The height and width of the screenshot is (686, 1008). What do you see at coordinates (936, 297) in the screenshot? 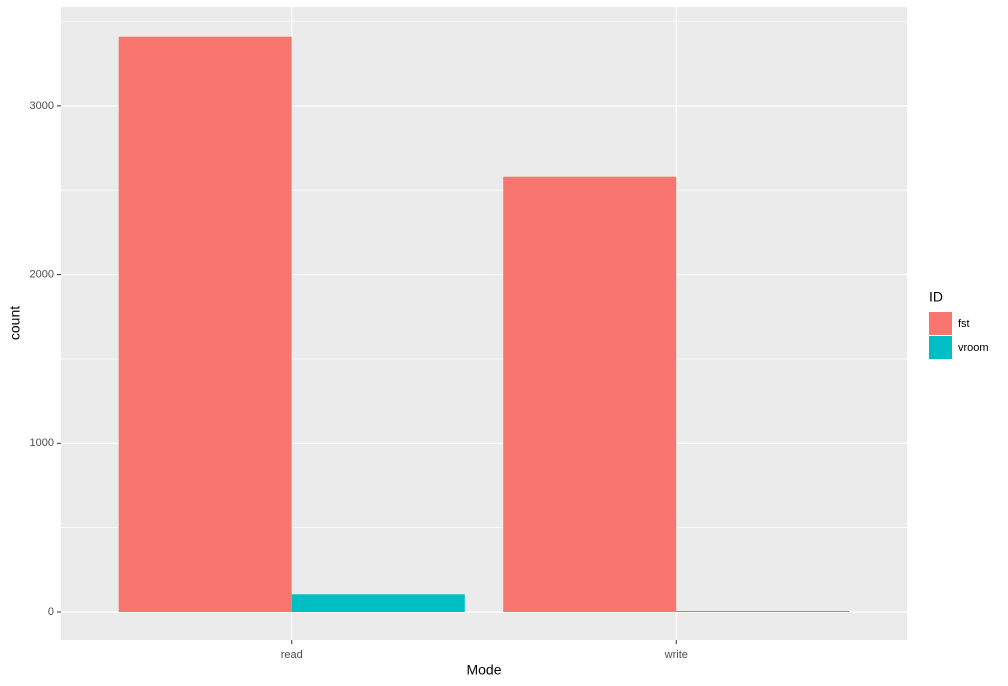
I see `legend-title: ID` at bounding box center [936, 297].